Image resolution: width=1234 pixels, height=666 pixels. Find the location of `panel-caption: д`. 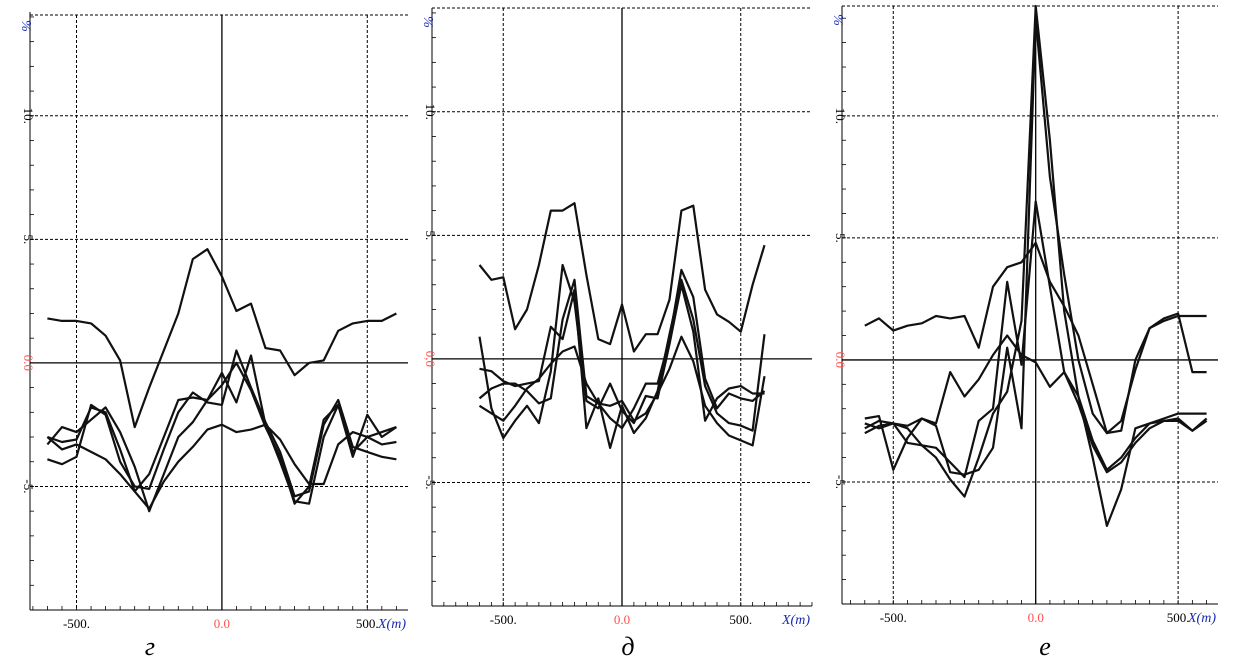

panel-caption: д is located at coordinates (627, 646).